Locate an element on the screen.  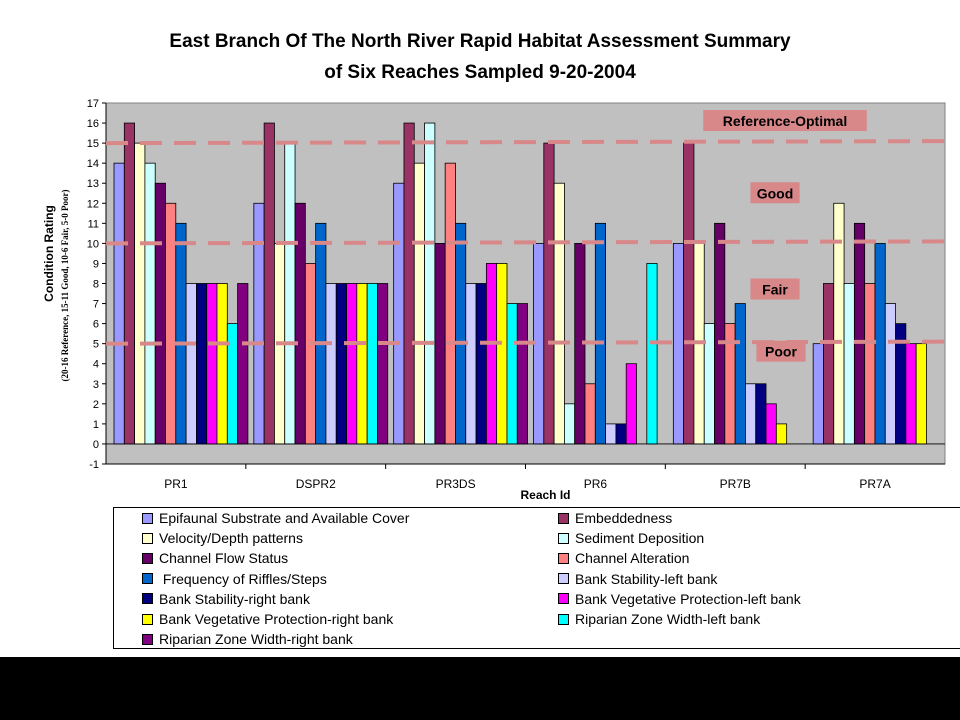
x-tick-label: PR6 is located at coordinates (596, 484).